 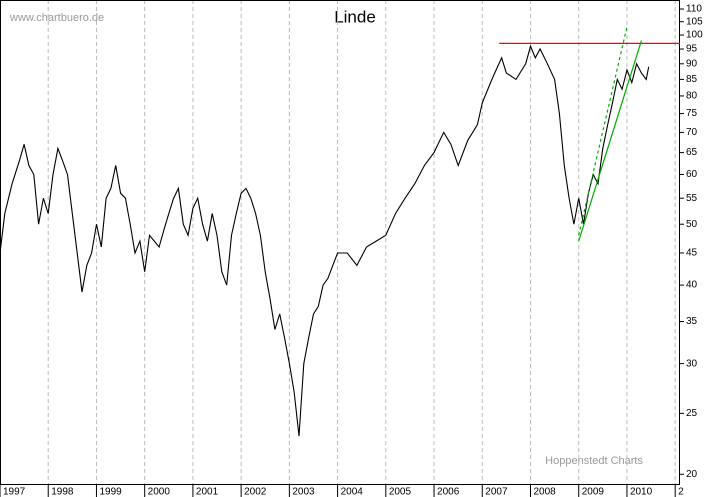 What do you see at coordinates (694, 9) in the screenshot?
I see `y-tick-label: 110` at bounding box center [694, 9].